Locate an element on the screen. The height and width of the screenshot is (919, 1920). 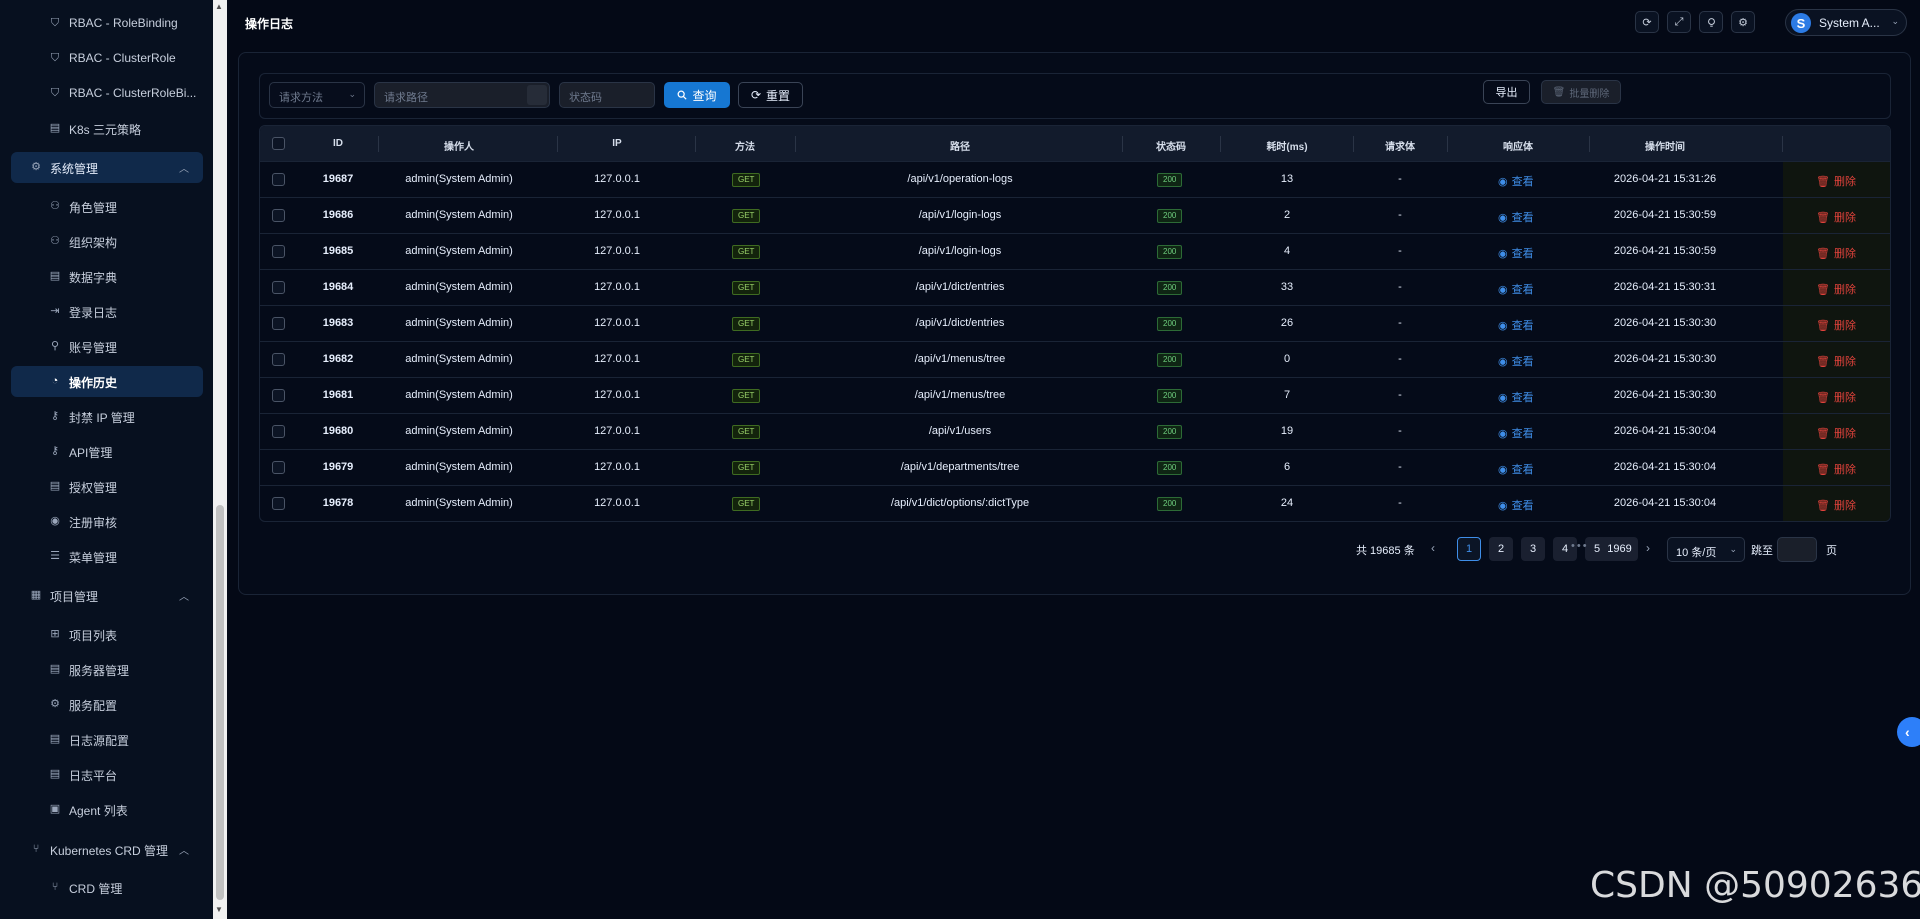
path-input-clear is located at coordinates (537, 95).